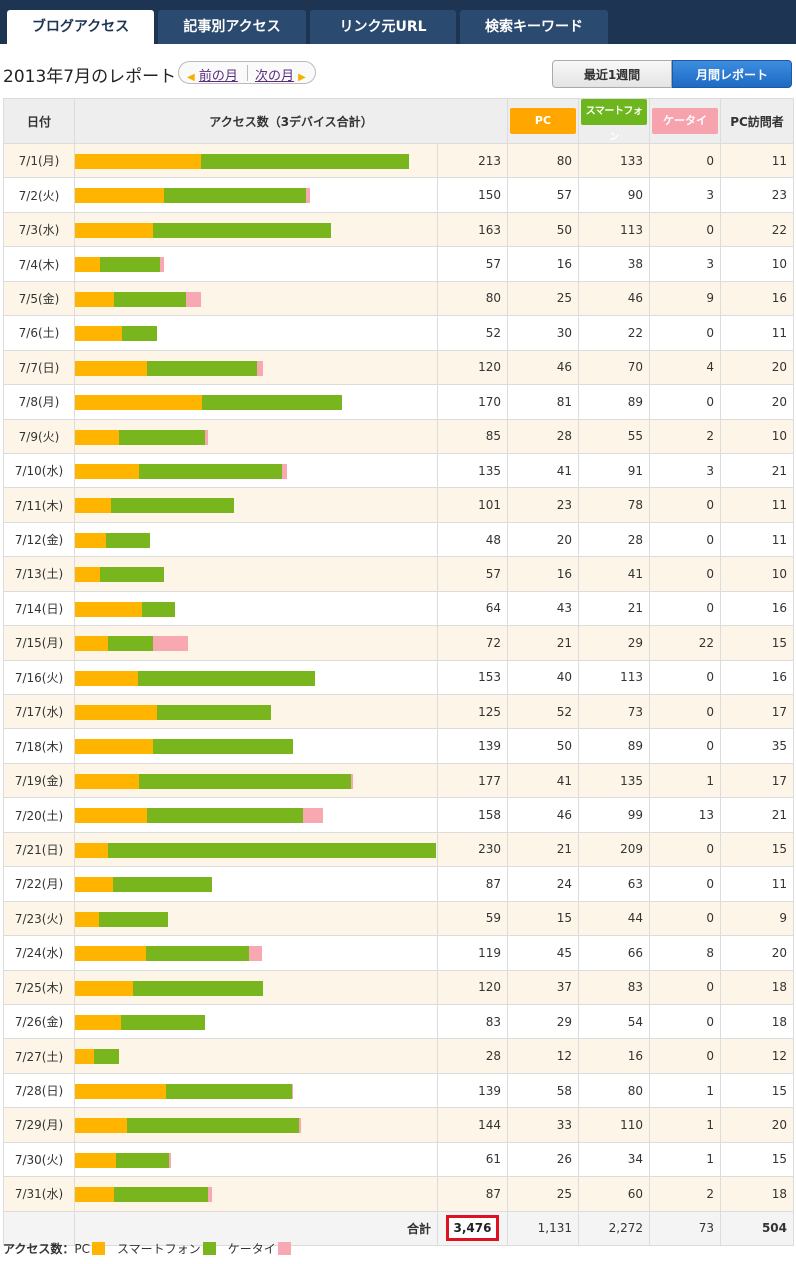 This screenshot has width=796, height=1264. I want to click on row-total: 61, so click(472, 1159).